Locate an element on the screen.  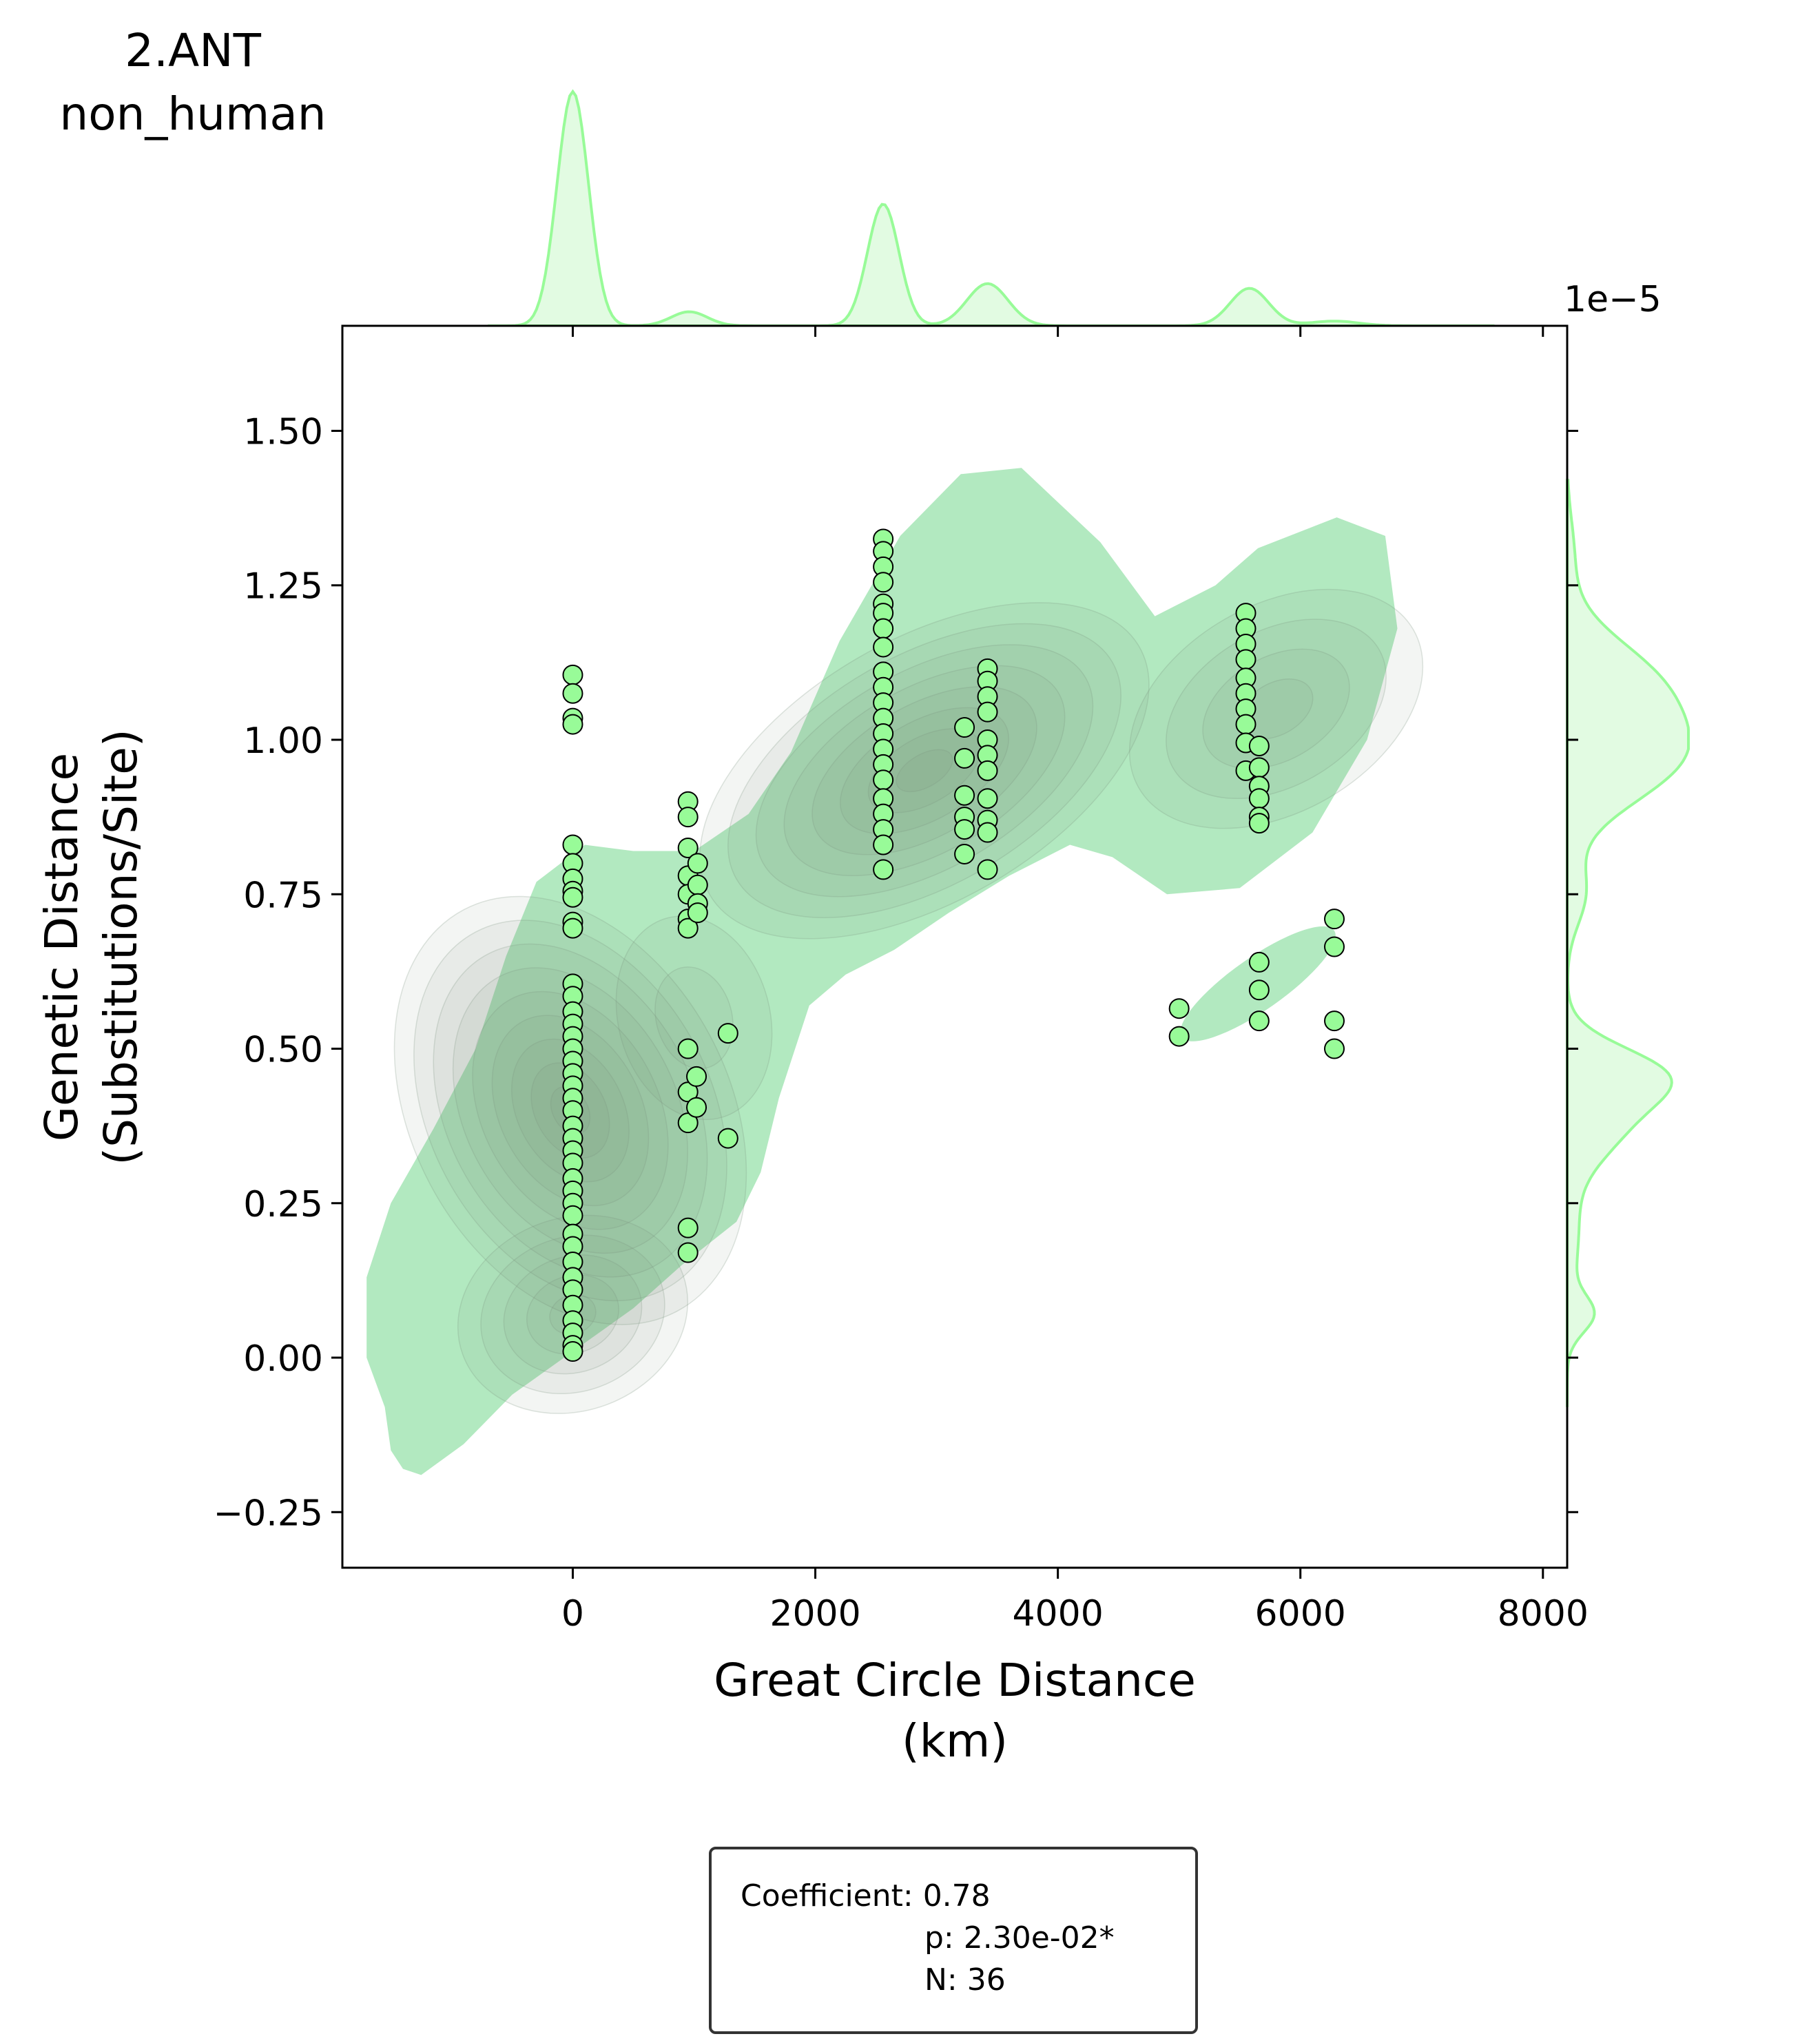
y-tick-label: 0.75 is located at coordinates (283, 895).